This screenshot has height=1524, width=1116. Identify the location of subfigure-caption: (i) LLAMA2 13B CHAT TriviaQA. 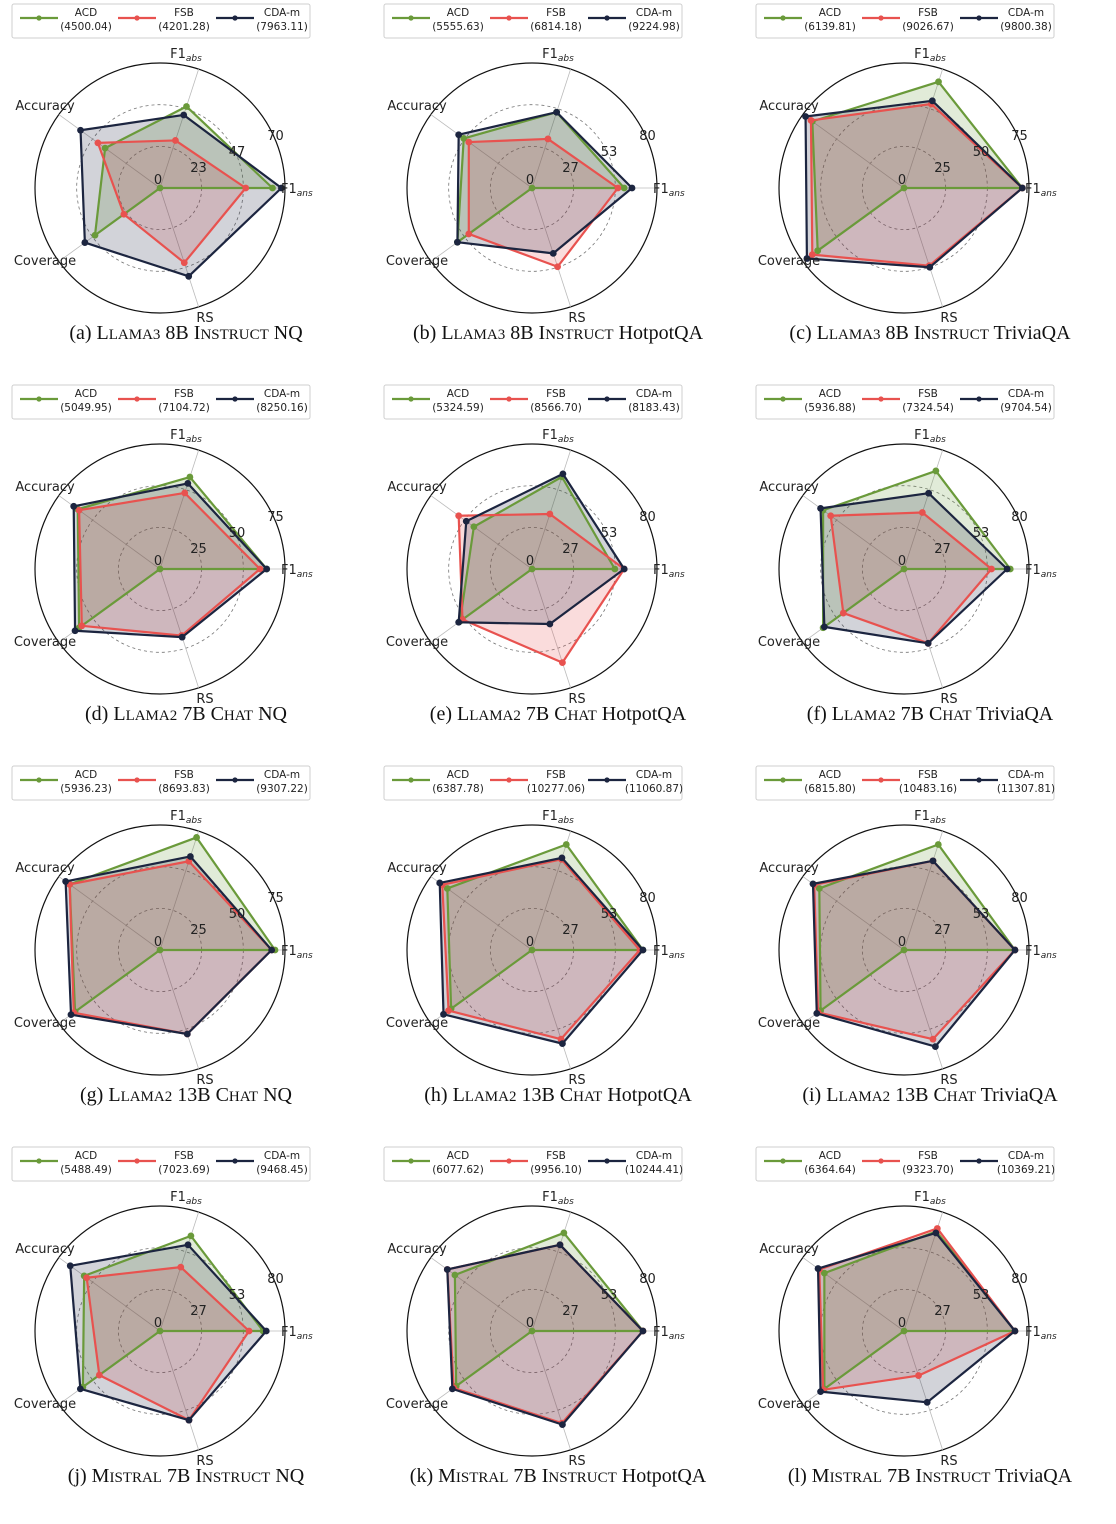
(930, 1095).